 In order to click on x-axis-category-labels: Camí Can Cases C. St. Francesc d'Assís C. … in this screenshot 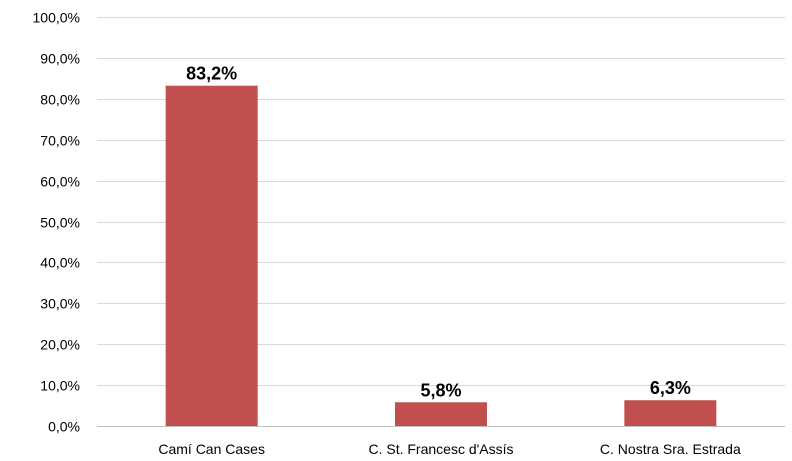, I will do `click(449, 449)`.